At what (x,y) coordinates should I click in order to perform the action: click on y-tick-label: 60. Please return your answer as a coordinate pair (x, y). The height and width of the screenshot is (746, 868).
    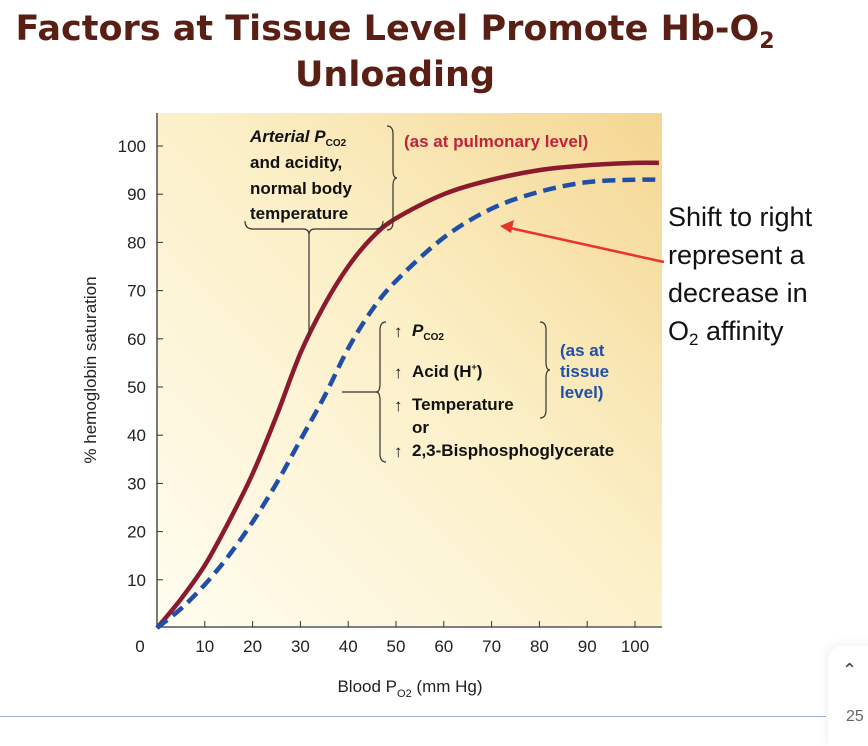
    Looking at the image, I should click on (136, 339).